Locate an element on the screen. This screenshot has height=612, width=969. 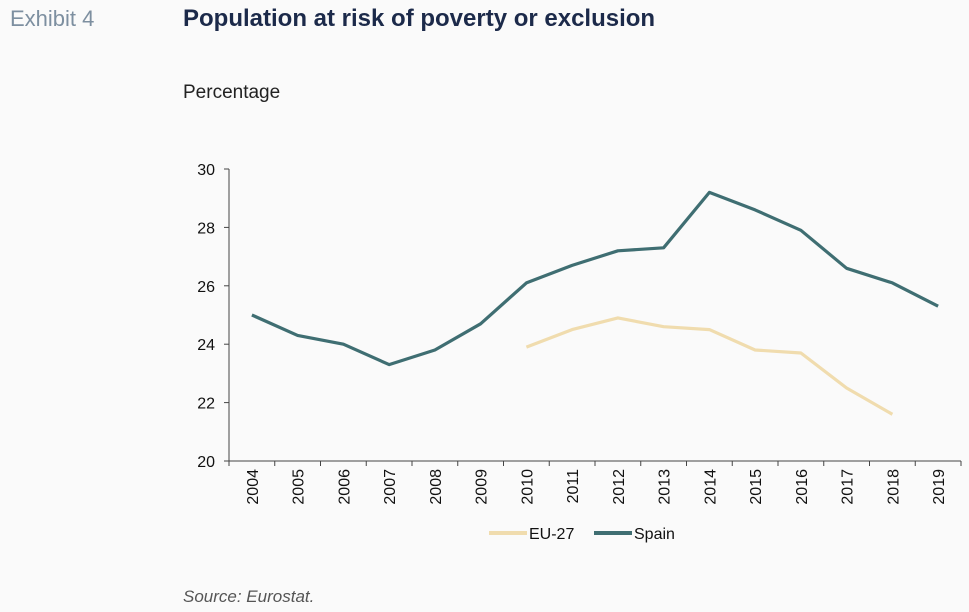
y-tick-label: 26 is located at coordinates (206, 287).